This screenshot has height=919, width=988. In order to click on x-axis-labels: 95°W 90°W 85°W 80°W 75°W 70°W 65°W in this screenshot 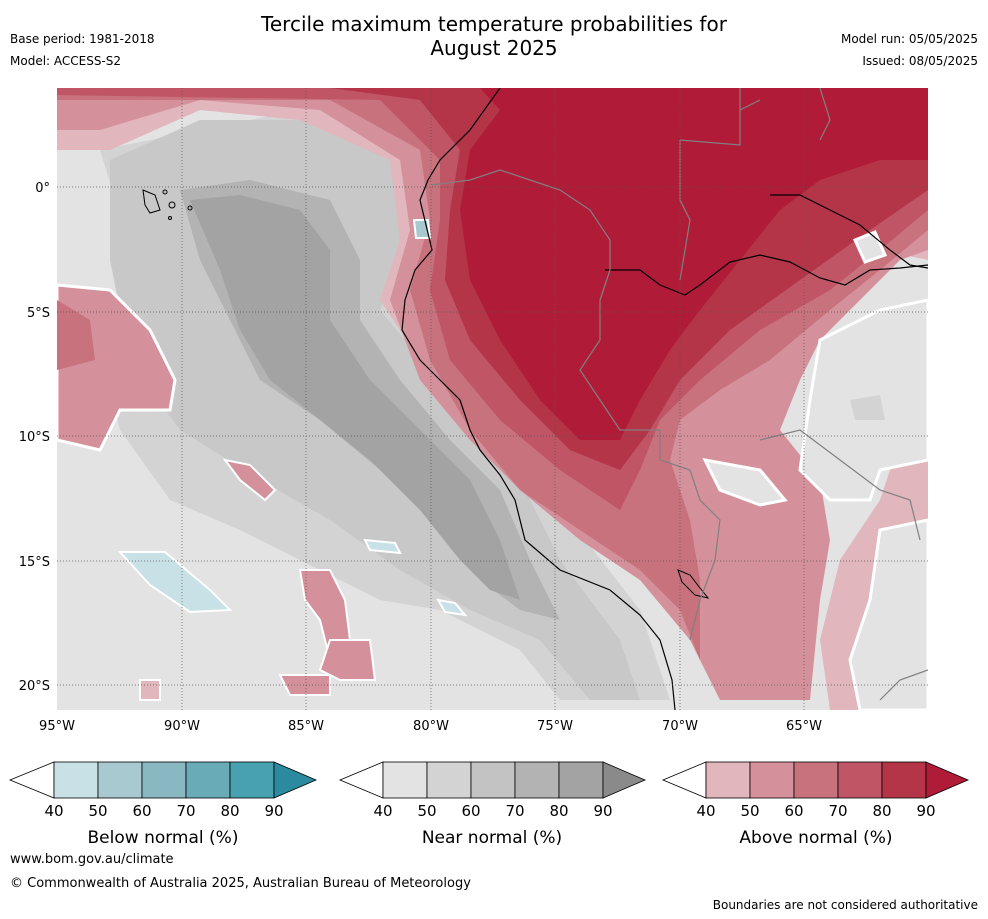, I will do `click(430, 726)`.